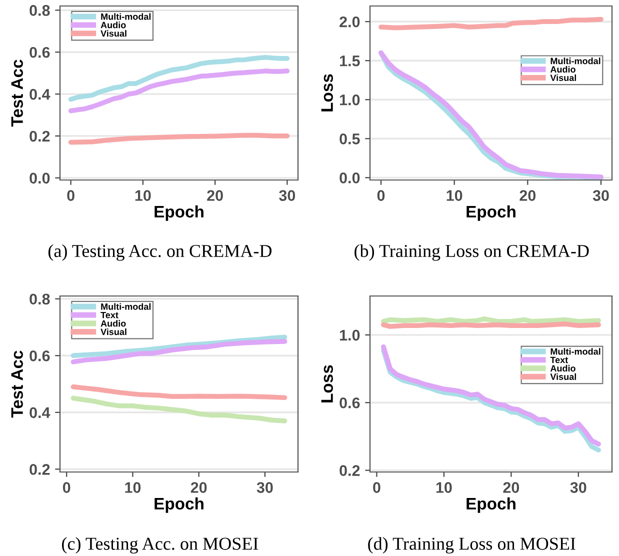 The width and height of the screenshot is (619, 556). Describe the element at coordinates (350, 61) in the screenshot. I see `y-tick-label: 1.5` at that location.